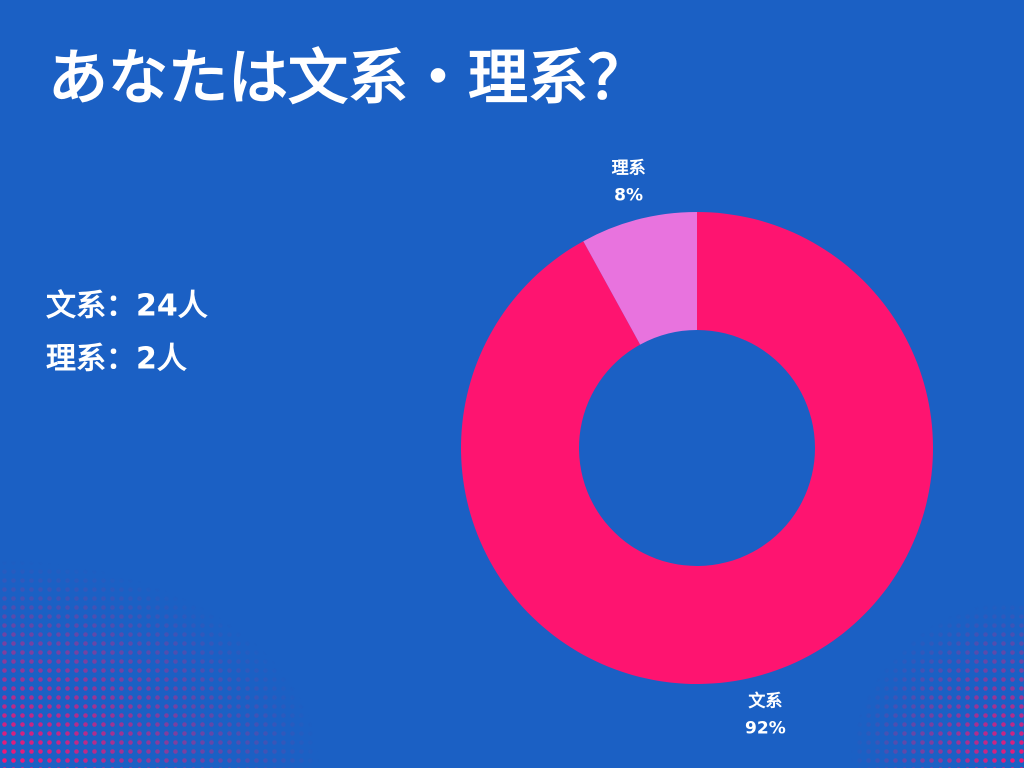 Image resolution: width=1024 pixels, height=768 pixels. I want to click on title: あなたは文系・理系？, so click(348, 79).